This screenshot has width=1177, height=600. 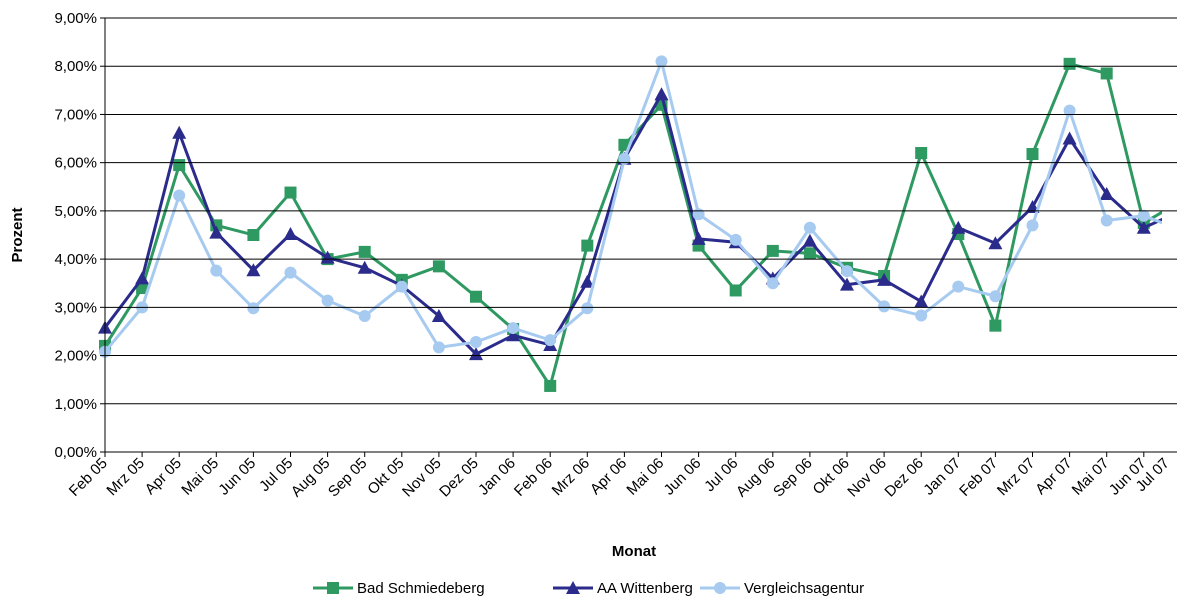 What do you see at coordinates (75, 259) in the screenshot?
I see `y-tick-label: 4,00%` at bounding box center [75, 259].